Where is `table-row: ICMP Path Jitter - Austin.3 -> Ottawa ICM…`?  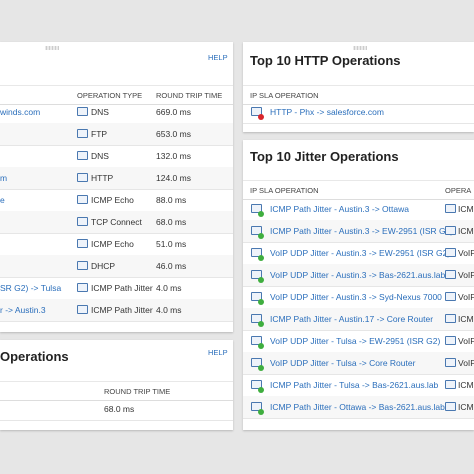
table-row: ICMP Path Jitter - Austin.3 -> Ottawa ICM… is located at coordinates (358, 209).